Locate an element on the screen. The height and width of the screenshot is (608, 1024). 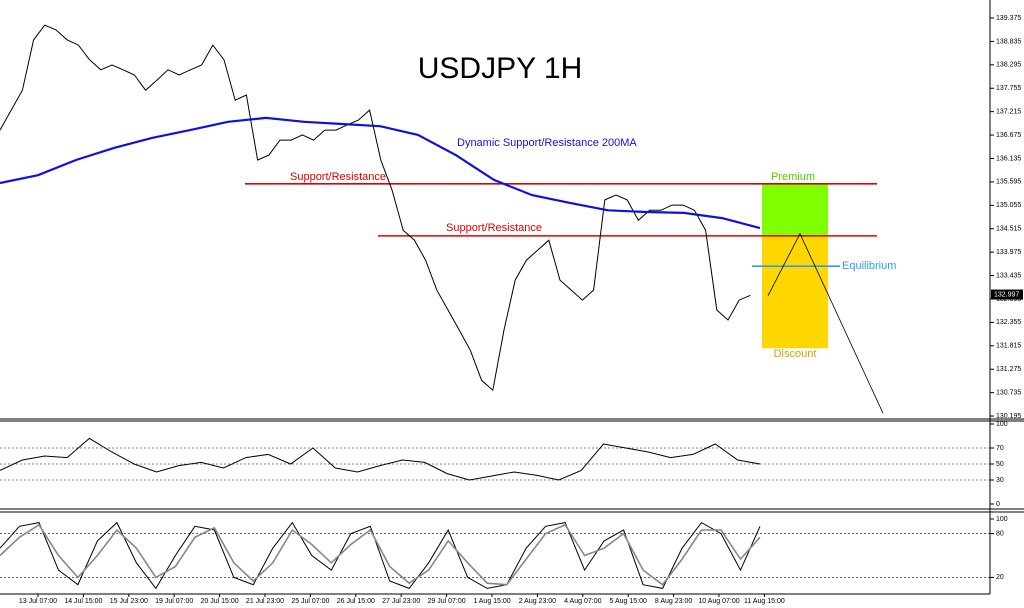
y-tick-label: 137.755 is located at coordinates (1008, 88).